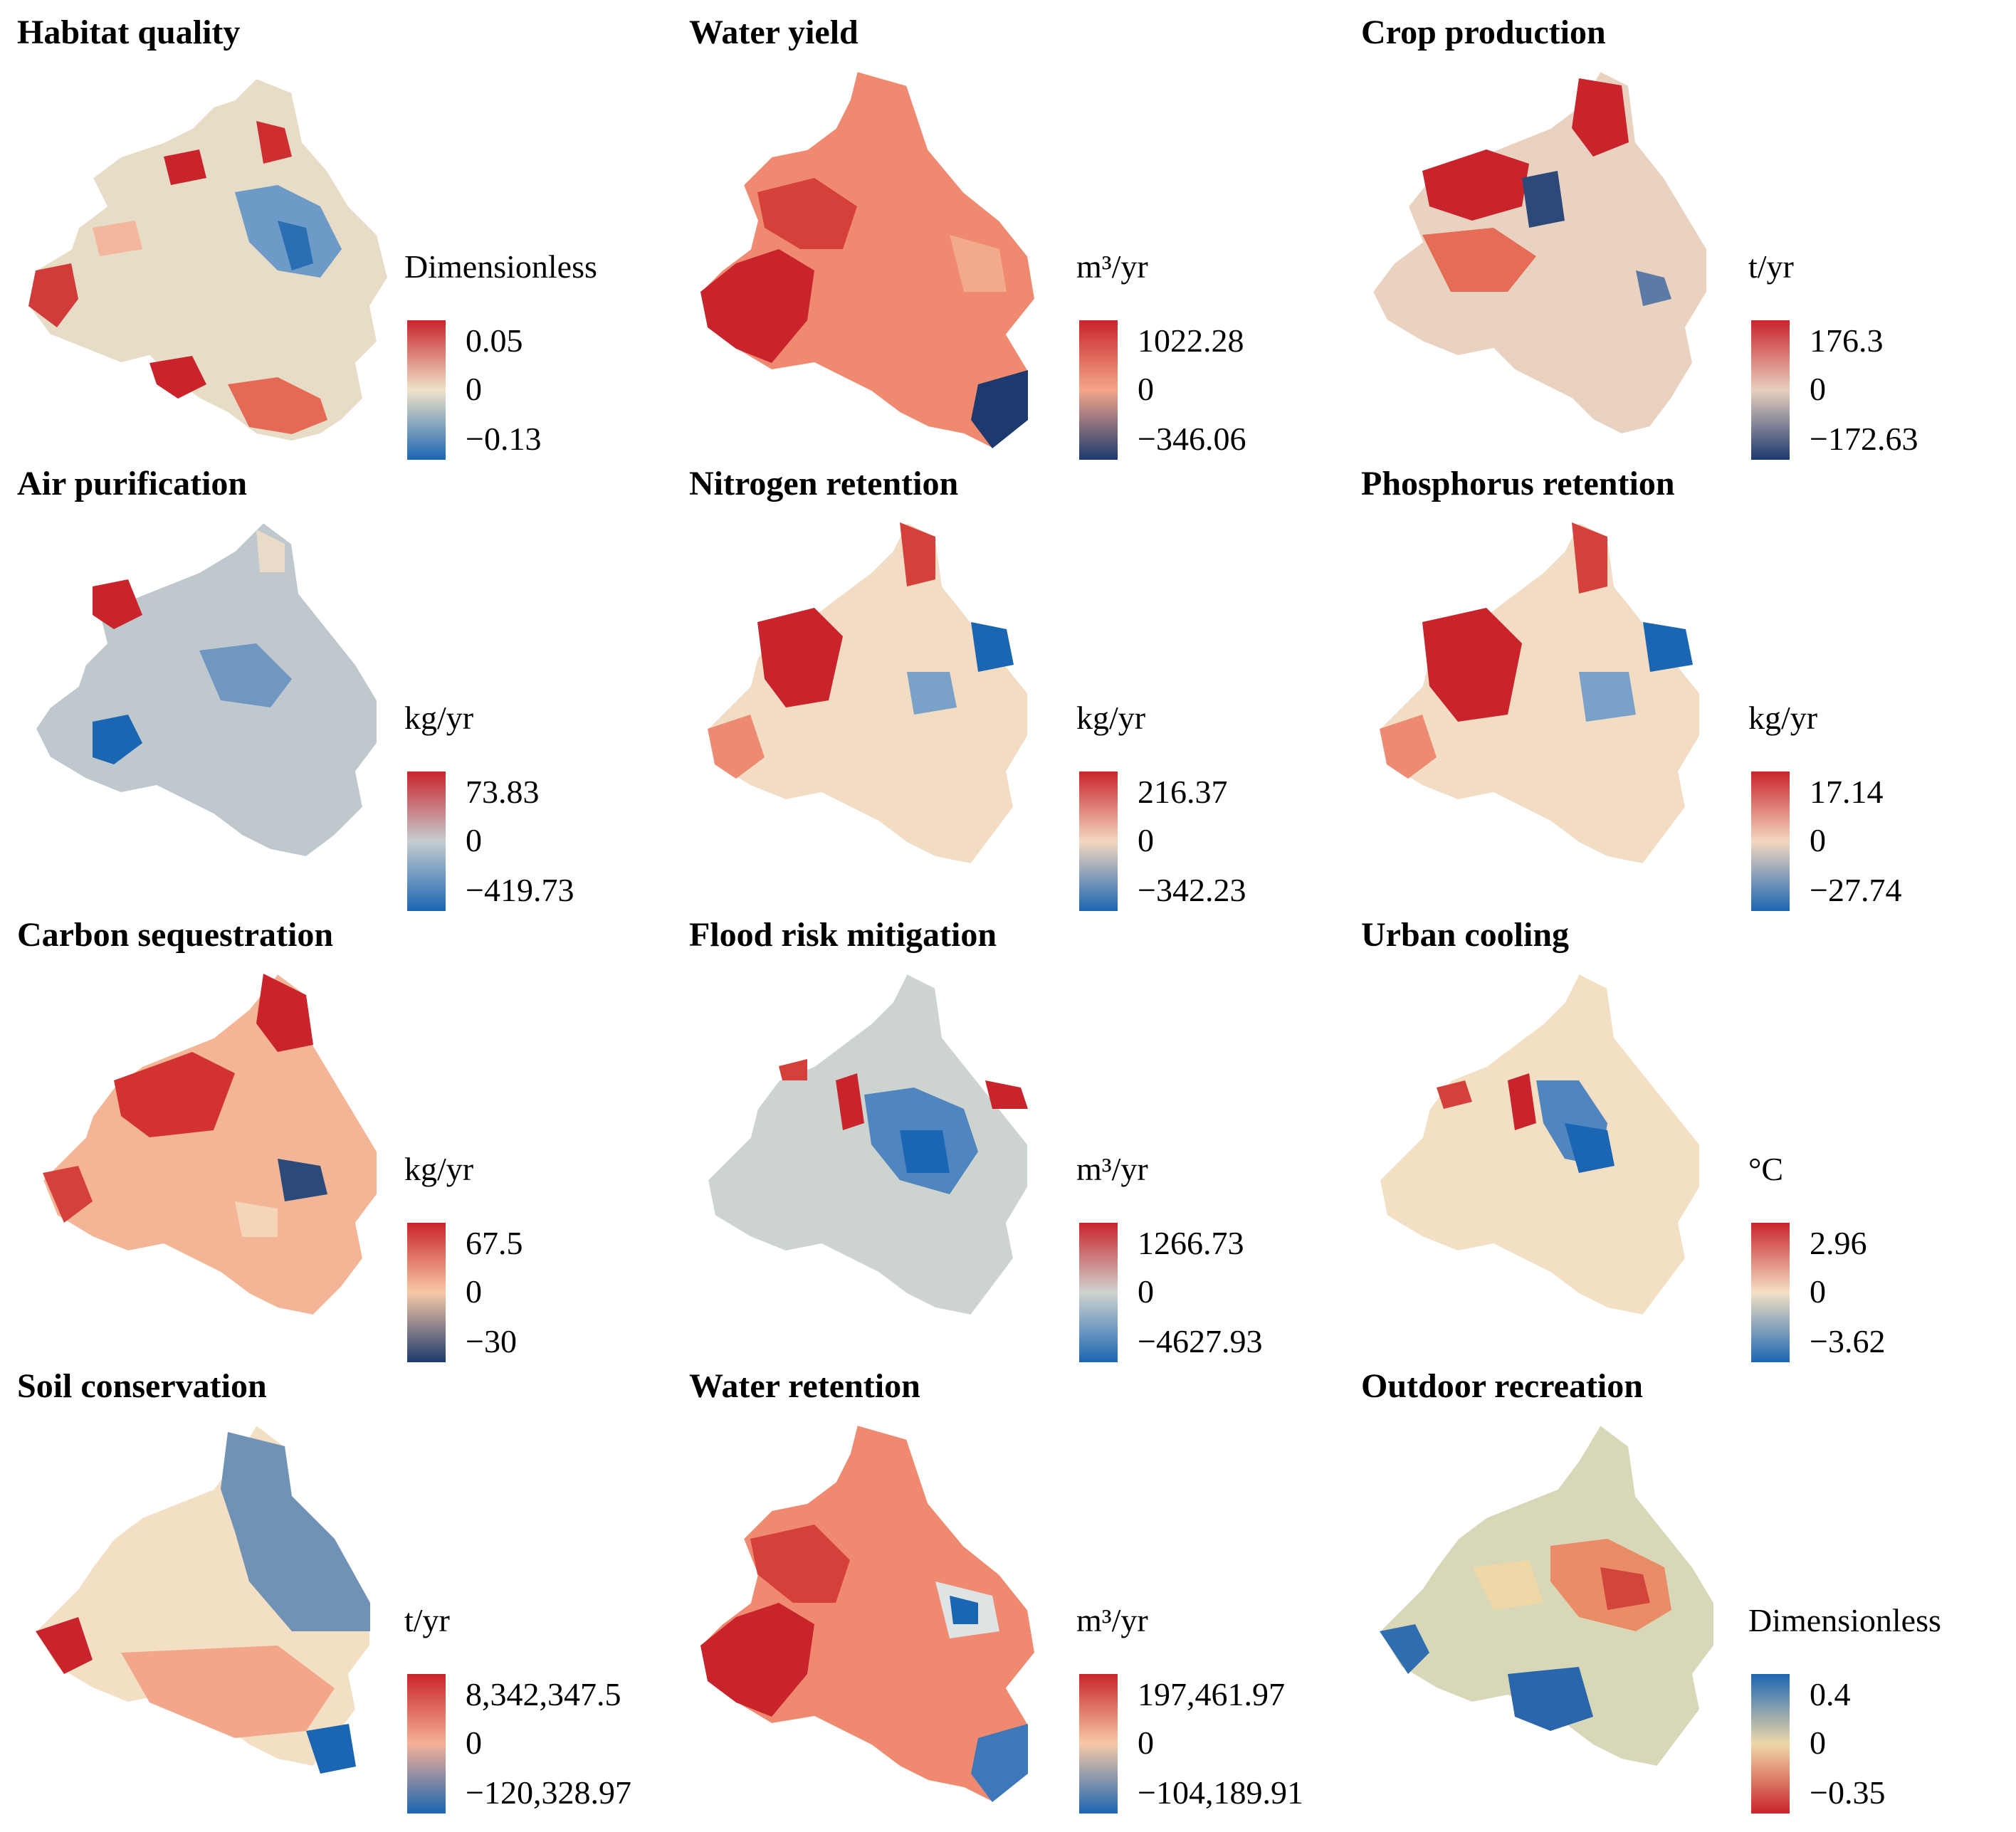  I want to click on legend-unit: t/yr, so click(427, 1620).